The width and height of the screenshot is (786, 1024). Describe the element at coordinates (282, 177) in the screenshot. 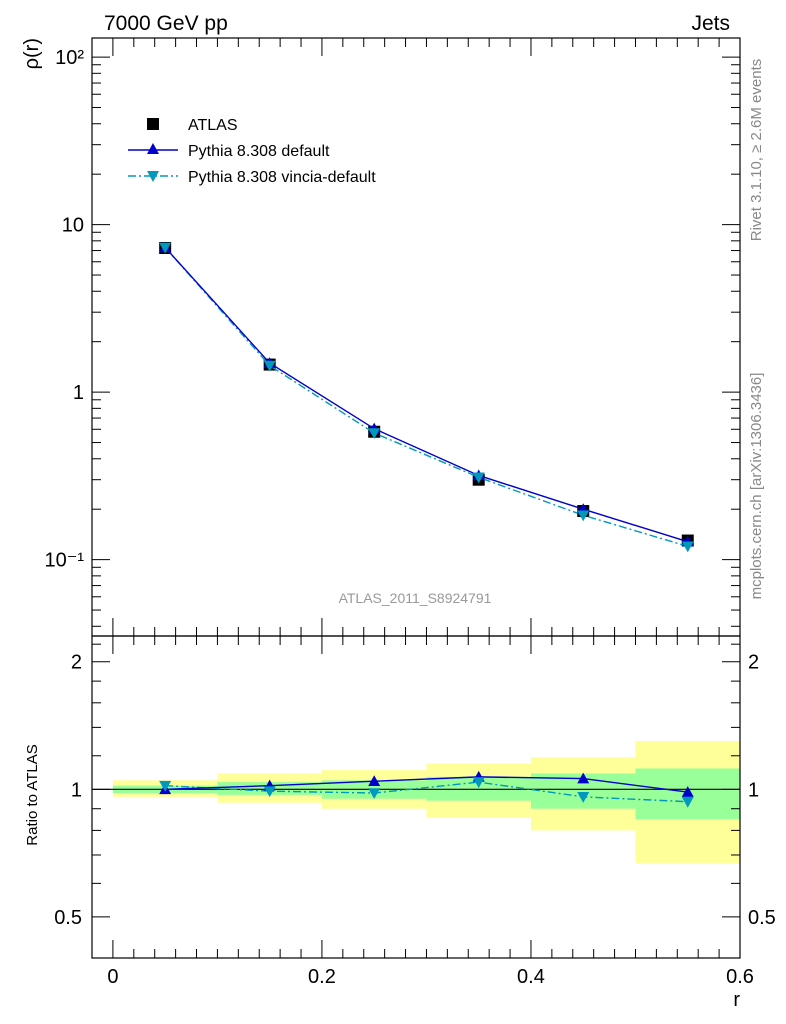

I see `legend-vincia-label: Pythia 8.308 vincia-default` at that location.